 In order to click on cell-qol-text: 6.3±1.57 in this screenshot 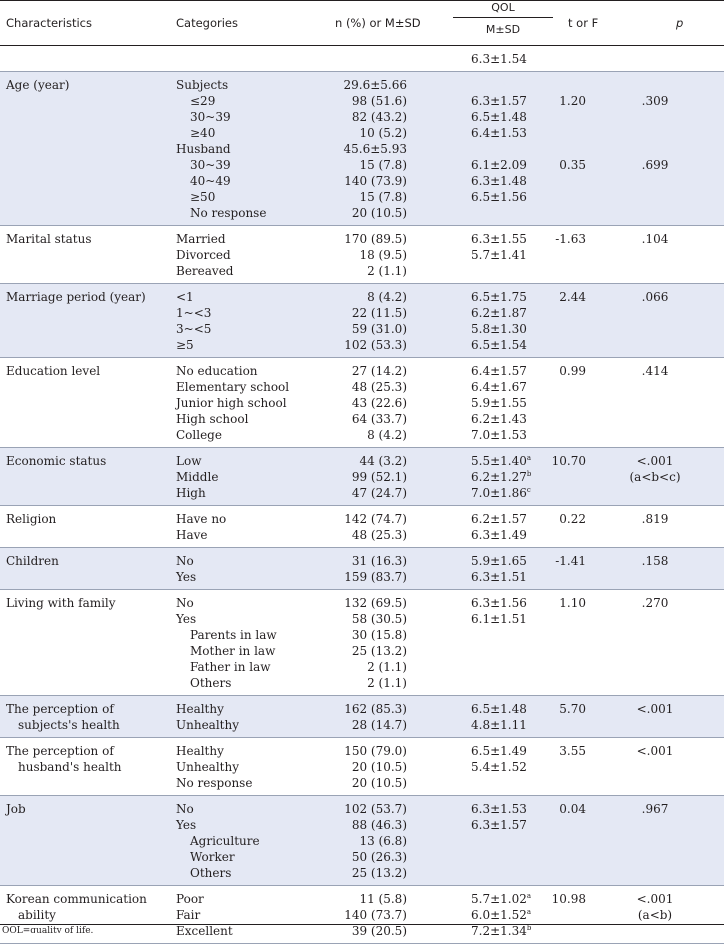, I will do `click(499, 825)`.